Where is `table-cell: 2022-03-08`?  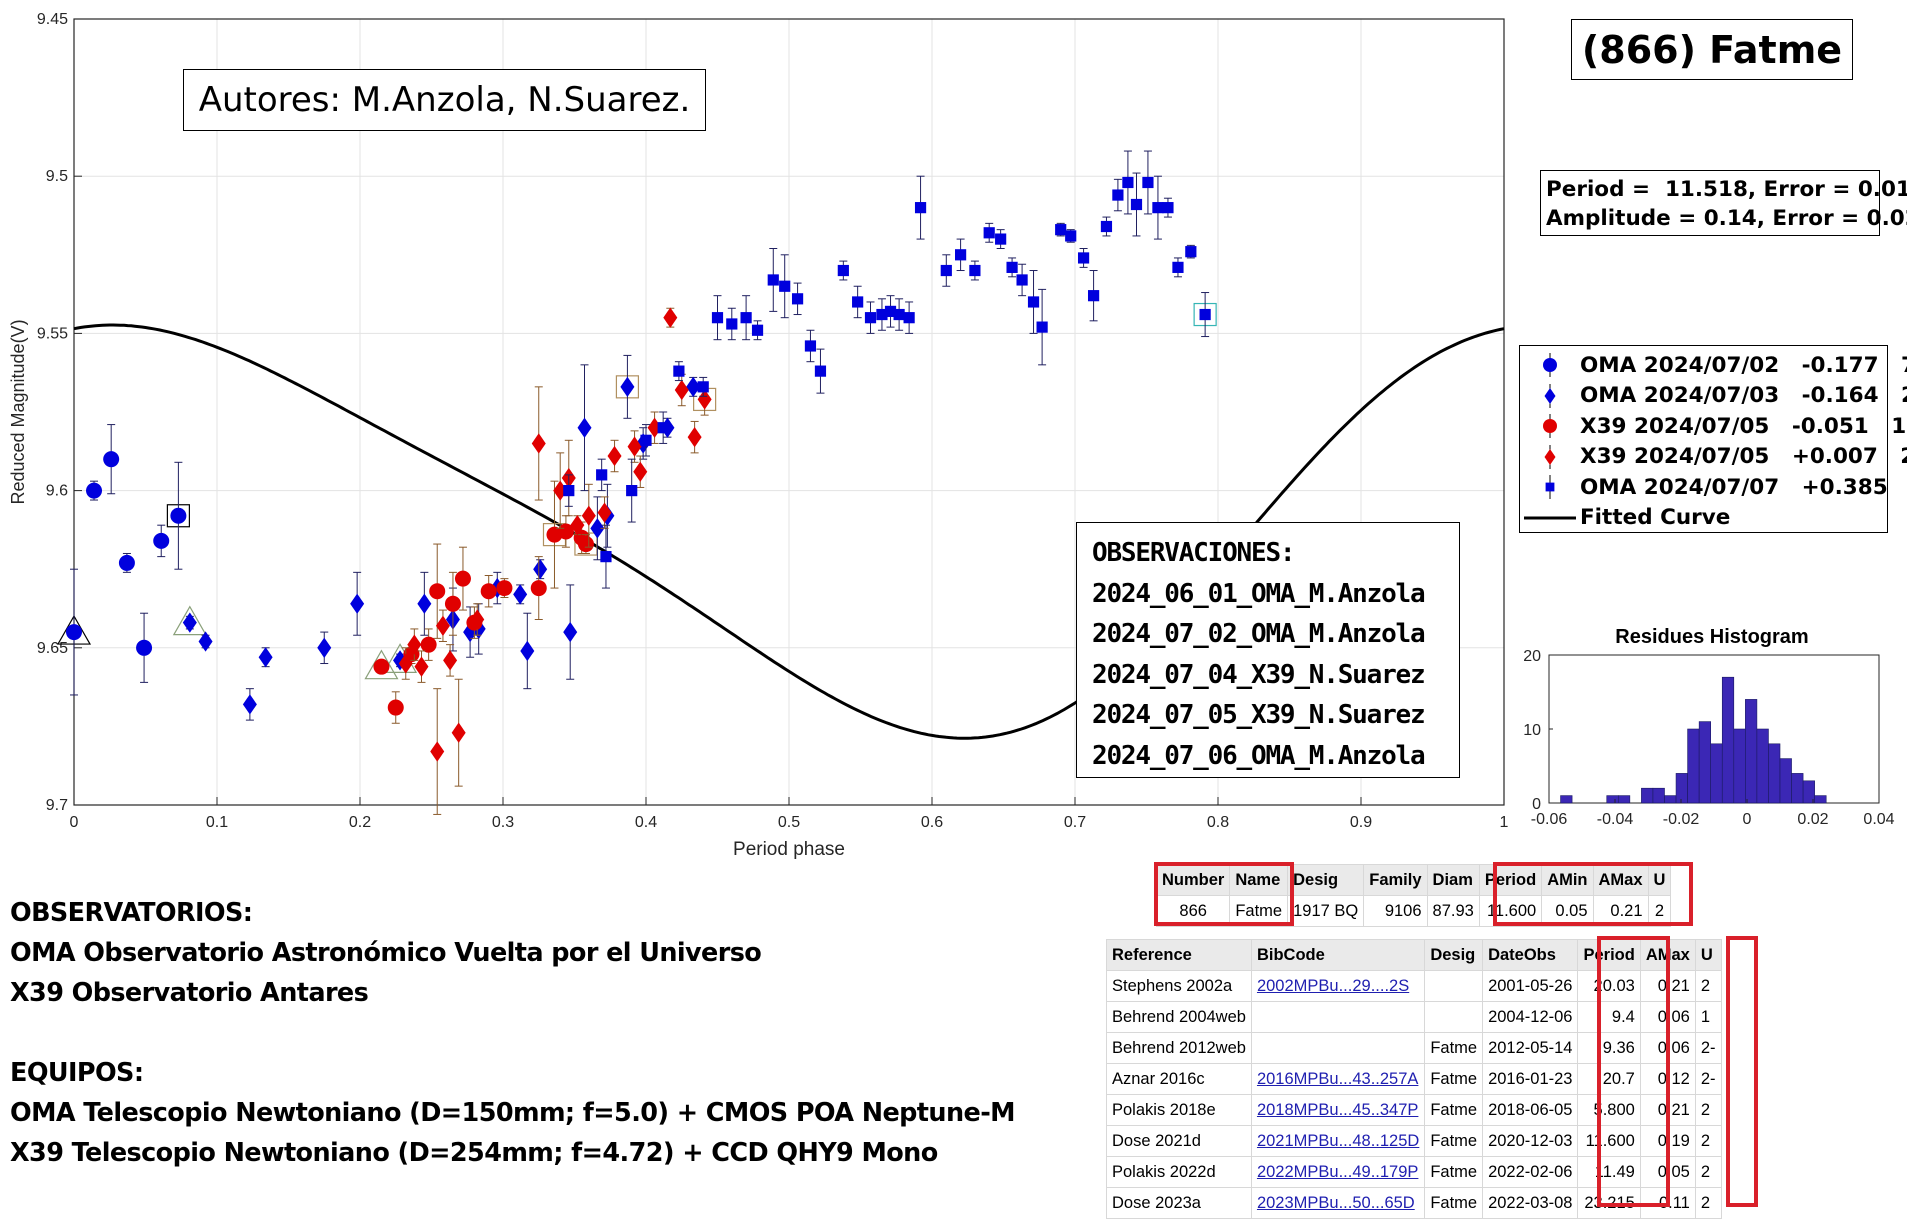 table-cell: 2022-03-08 is located at coordinates (1530, 1203).